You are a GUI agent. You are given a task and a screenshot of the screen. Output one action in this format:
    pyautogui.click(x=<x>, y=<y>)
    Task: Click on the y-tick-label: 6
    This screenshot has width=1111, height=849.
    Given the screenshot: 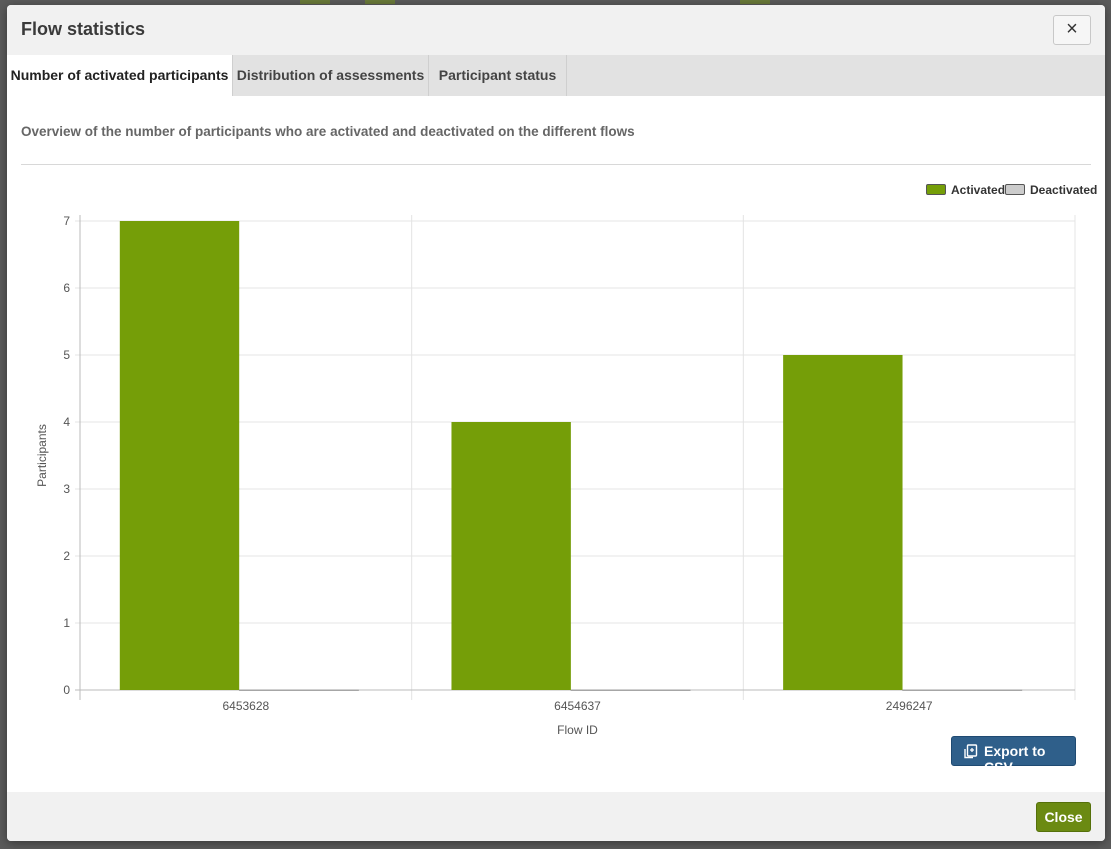 What is the action you would take?
    pyautogui.click(x=66, y=288)
    